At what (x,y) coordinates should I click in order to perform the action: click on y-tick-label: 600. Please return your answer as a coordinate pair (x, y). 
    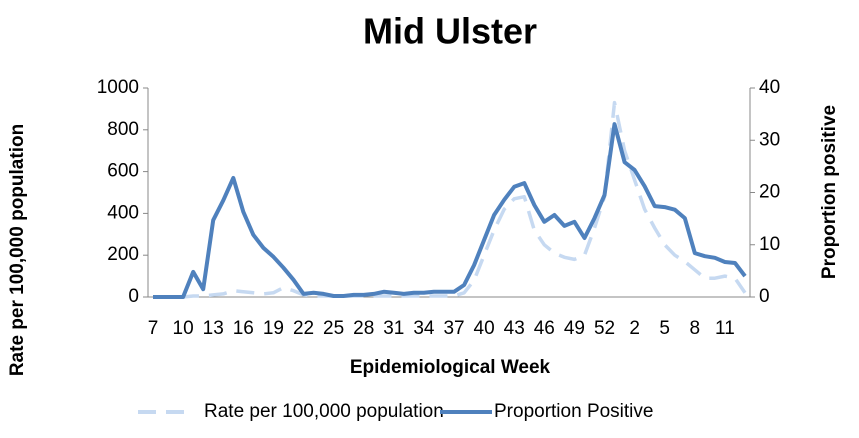
    Looking at the image, I should click on (123, 171).